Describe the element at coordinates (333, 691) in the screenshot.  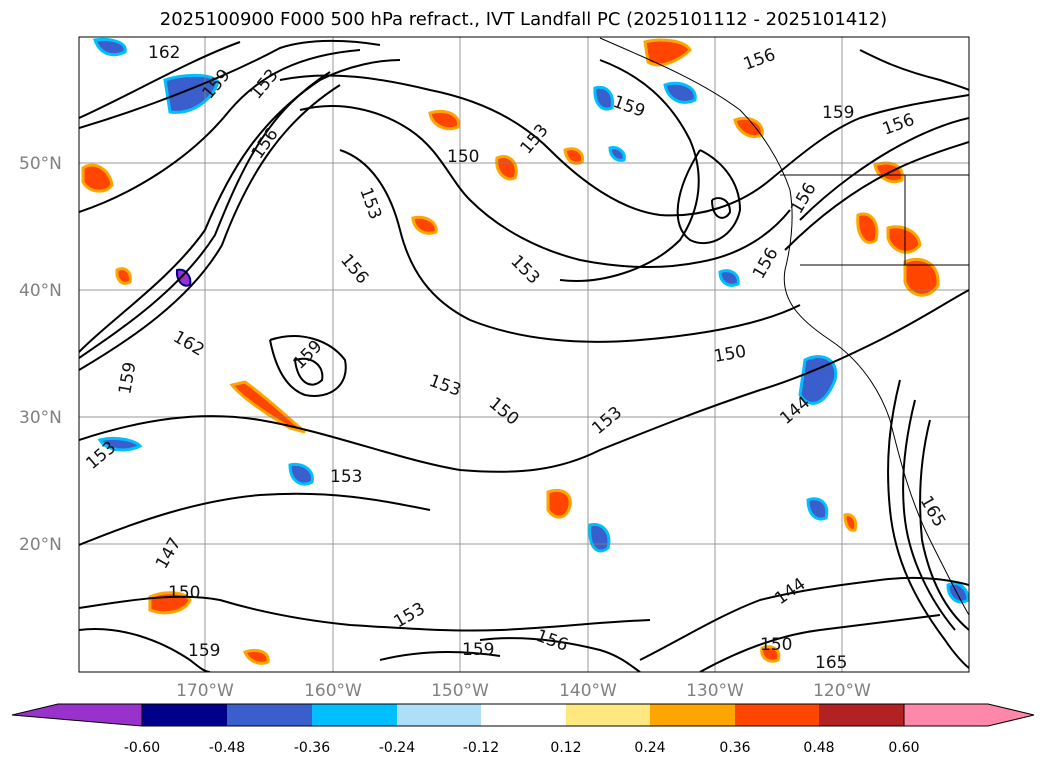
I see `lon-label: 160°W` at that location.